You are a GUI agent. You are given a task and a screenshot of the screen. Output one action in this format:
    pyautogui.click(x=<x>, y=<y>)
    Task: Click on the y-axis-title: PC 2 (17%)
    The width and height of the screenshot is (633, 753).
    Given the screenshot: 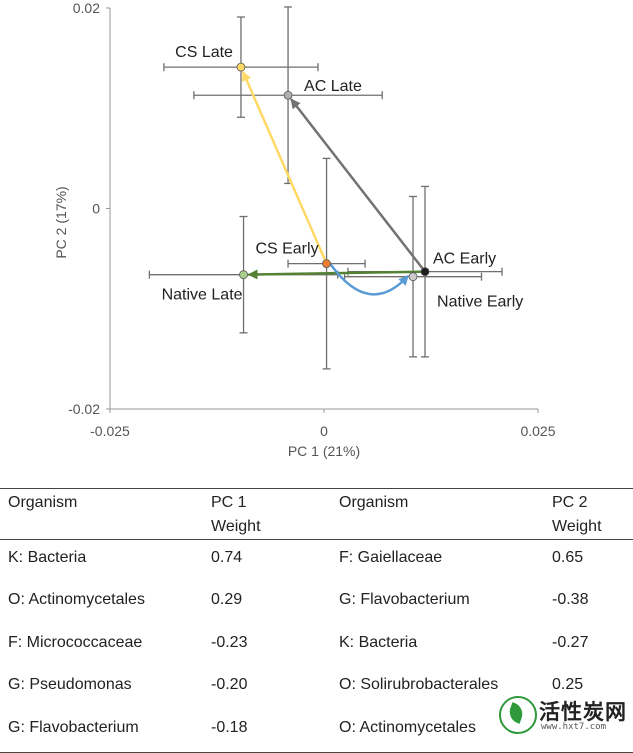 What is the action you would take?
    pyautogui.click(x=61, y=222)
    